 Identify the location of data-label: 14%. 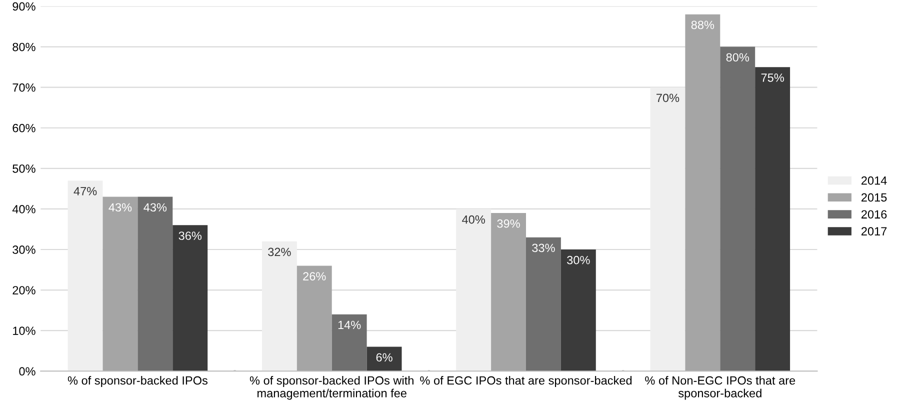
(349, 325).